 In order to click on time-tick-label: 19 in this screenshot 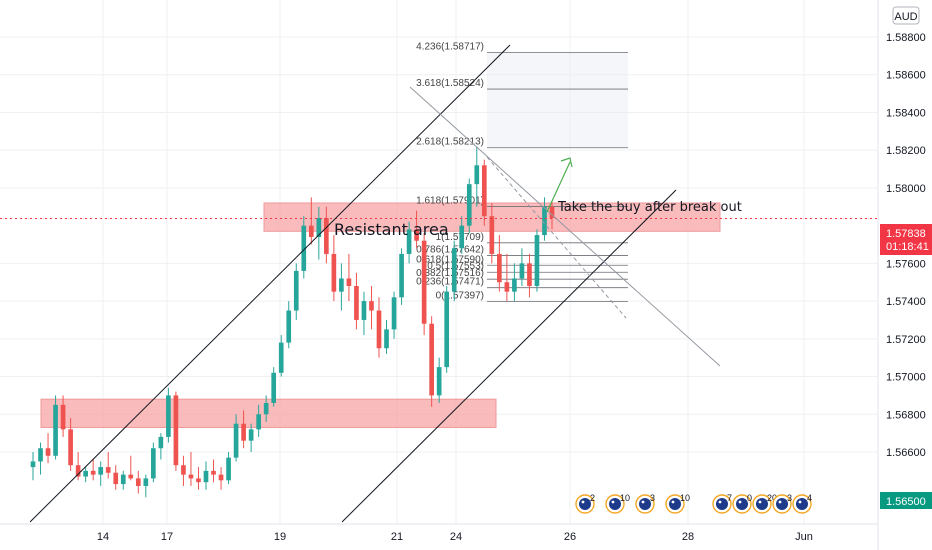, I will do `click(280, 537)`.